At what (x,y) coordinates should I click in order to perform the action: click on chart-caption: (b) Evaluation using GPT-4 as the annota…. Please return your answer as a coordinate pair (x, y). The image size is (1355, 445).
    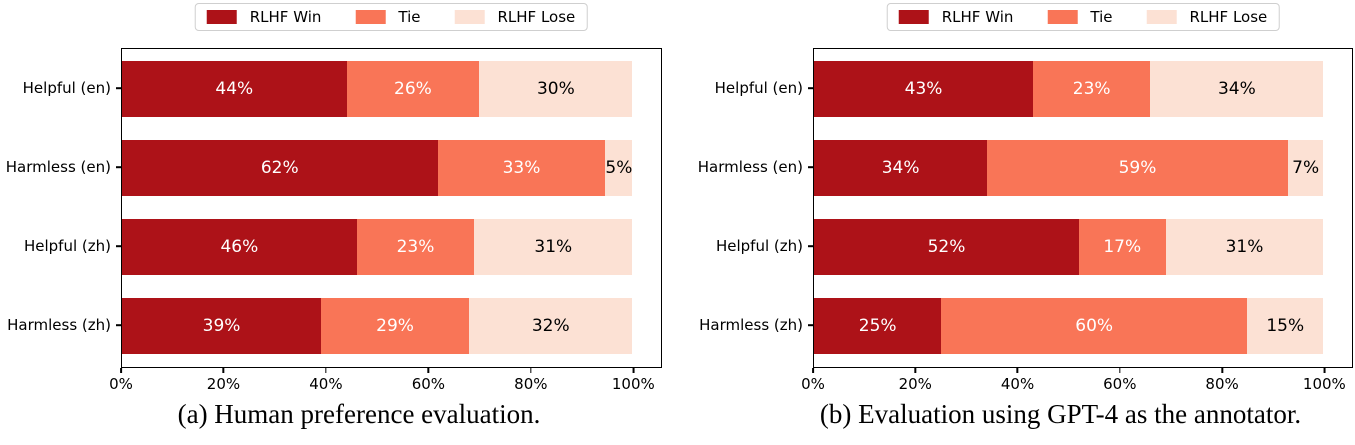
    Looking at the image, I should click on (1060, 414).